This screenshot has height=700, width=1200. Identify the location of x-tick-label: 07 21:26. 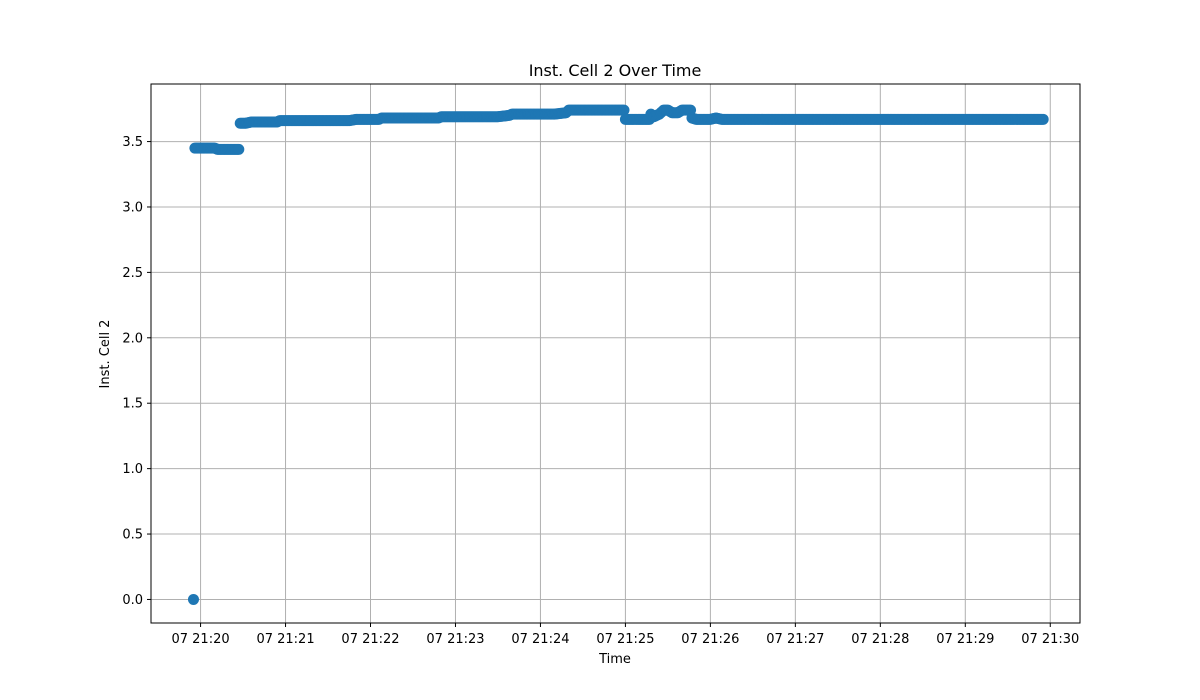
(710, 639).